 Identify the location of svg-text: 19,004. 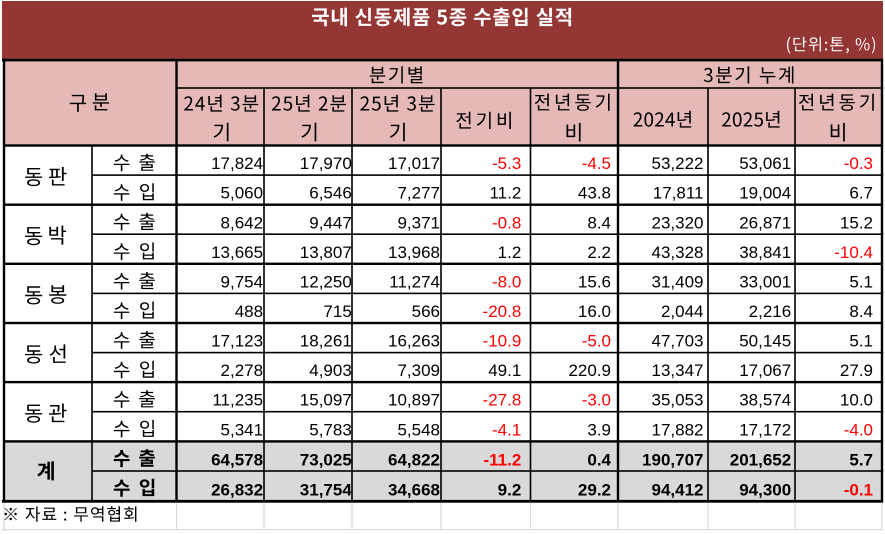
(765, 193).